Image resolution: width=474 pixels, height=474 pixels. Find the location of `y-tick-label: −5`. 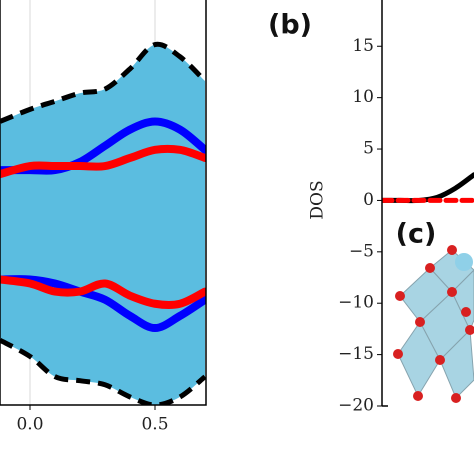

y-tick-label: −5 is located at coordinates (361, 251).